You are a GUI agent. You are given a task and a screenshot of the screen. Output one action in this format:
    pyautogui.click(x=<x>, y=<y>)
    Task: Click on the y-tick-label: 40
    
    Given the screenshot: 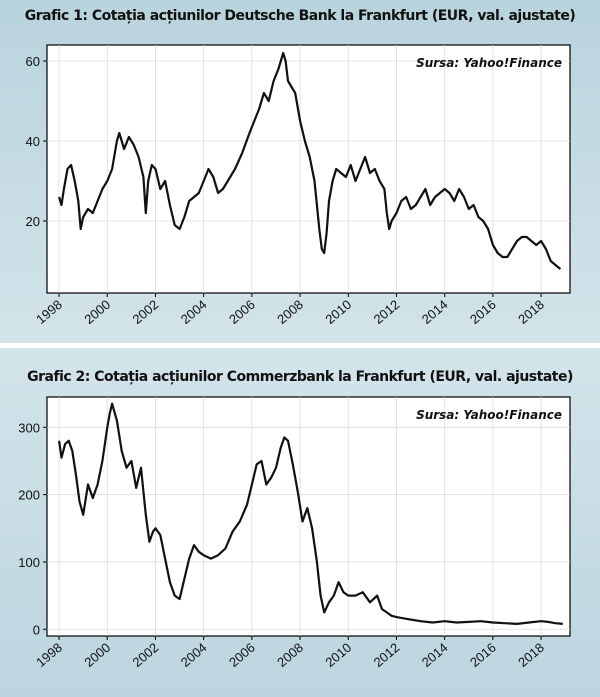 What is the action you would take?
    pyautogui.click(x=33, y=141)
    